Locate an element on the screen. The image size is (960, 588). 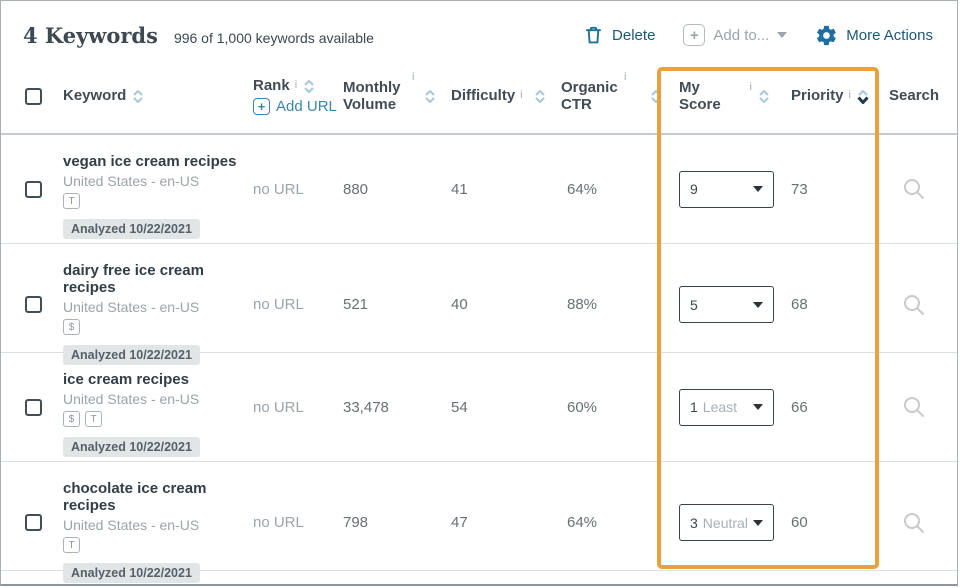
dollar-badge-icon: $ is located at coordinates (71, 419).